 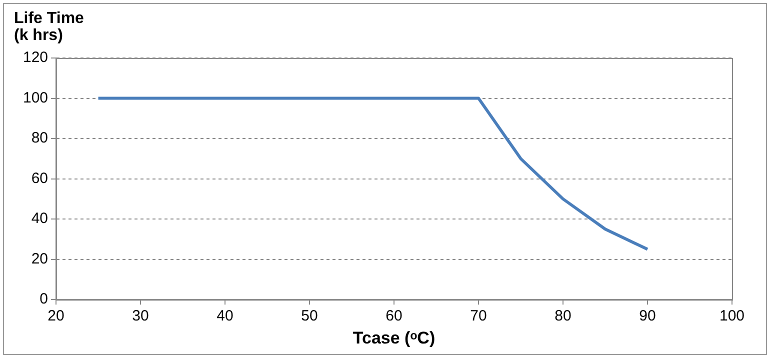 I want to click on y-tick-label: 20, so click(x=39, y=259).